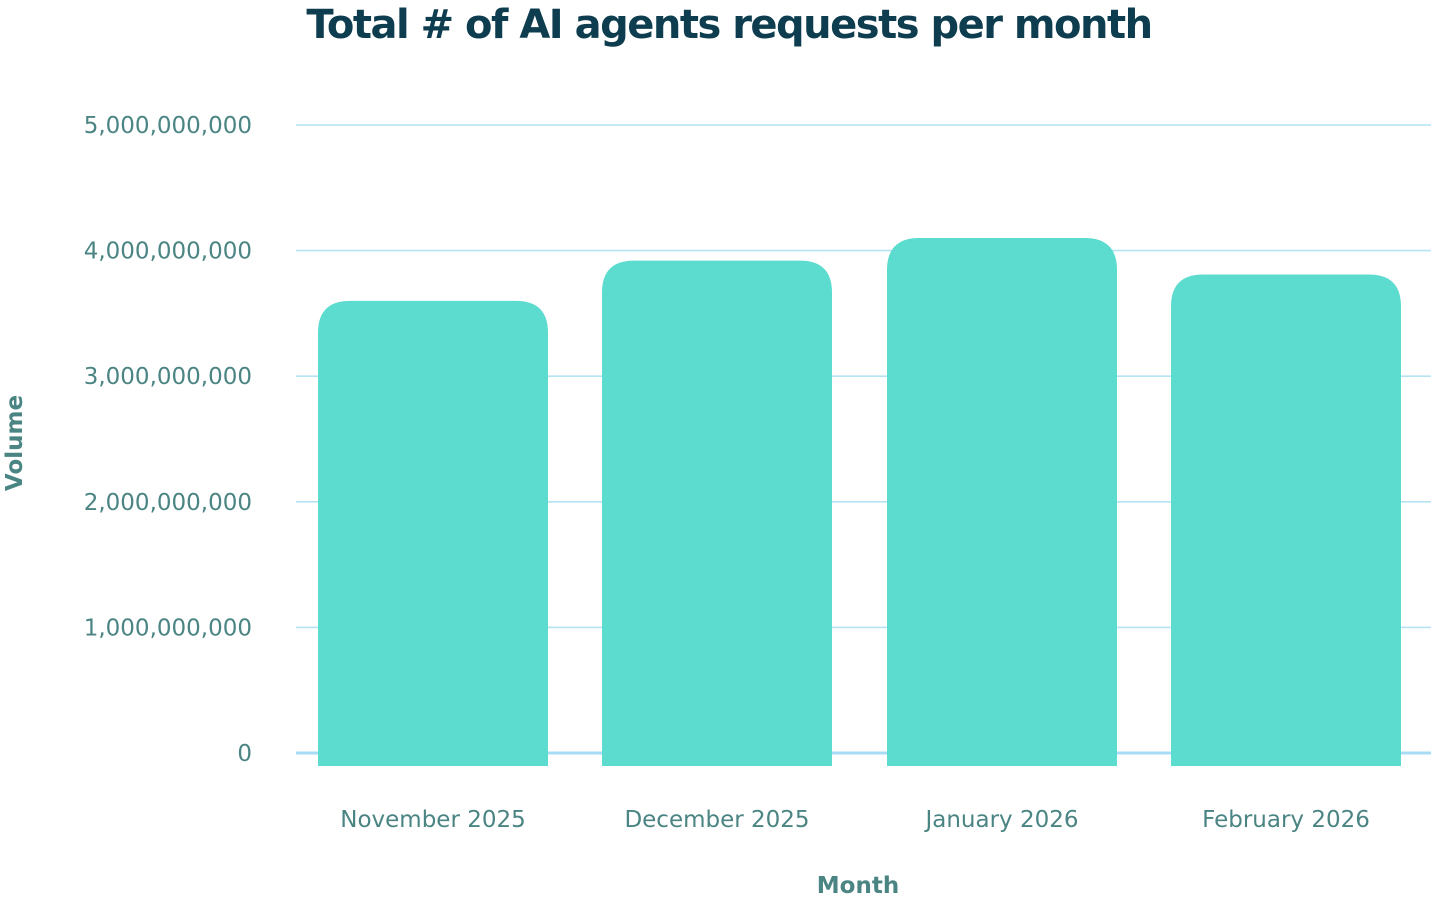  I want to click on chart-title: Total # of AI agents requests per month, so click(728, 25).